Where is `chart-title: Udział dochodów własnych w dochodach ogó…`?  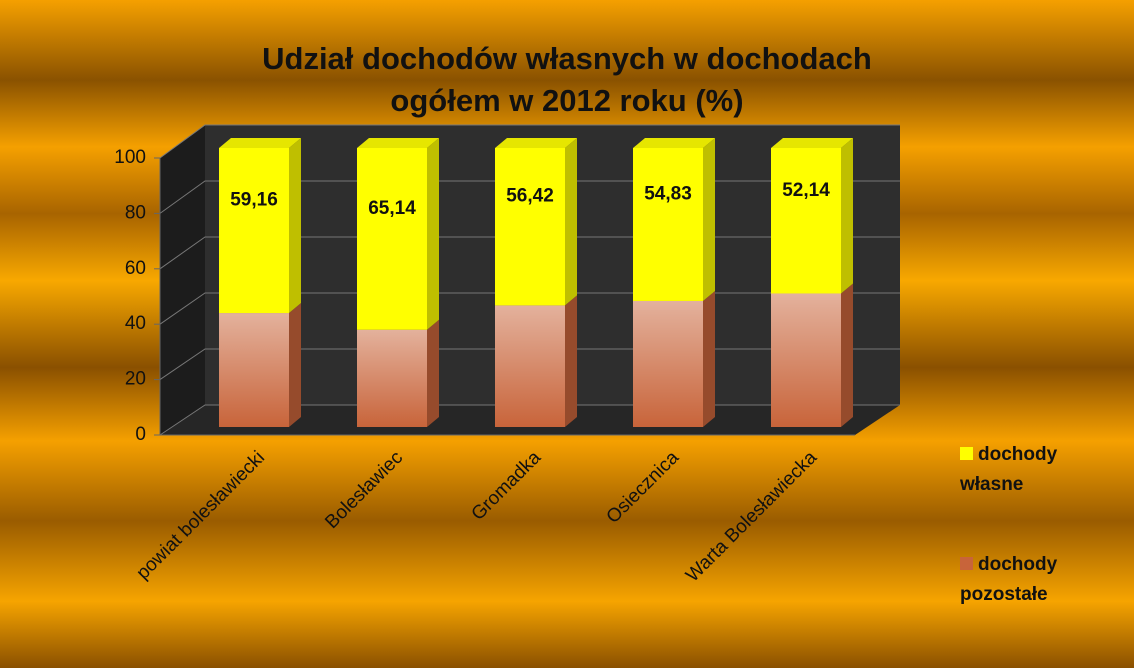 chart-title: Udział dochodów własnych w dochodach ogó… is located at coordinates (567, 79).